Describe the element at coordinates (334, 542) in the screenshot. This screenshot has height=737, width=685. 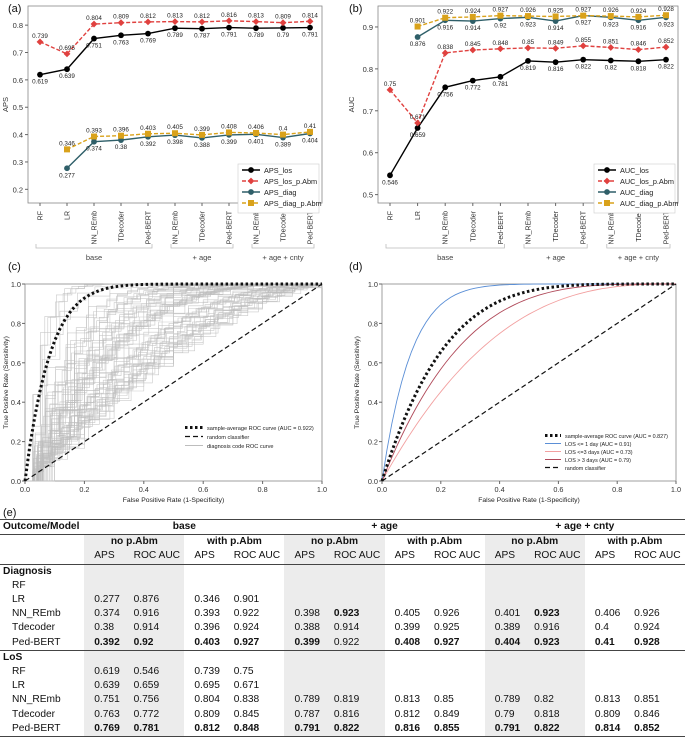
I see `subgroup-header: no p.Abm` at that location.